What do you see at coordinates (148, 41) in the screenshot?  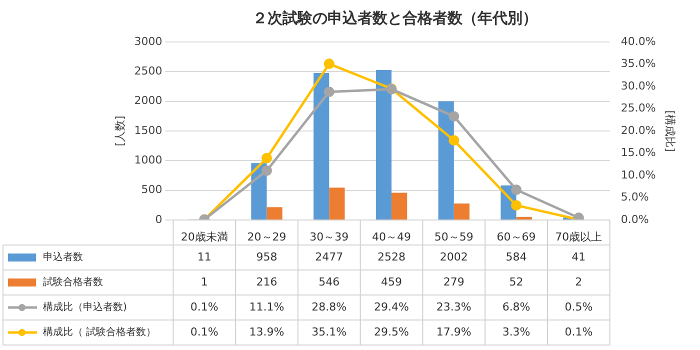 I see `y-tick-label: 3000` at bounding box center [148, 41].